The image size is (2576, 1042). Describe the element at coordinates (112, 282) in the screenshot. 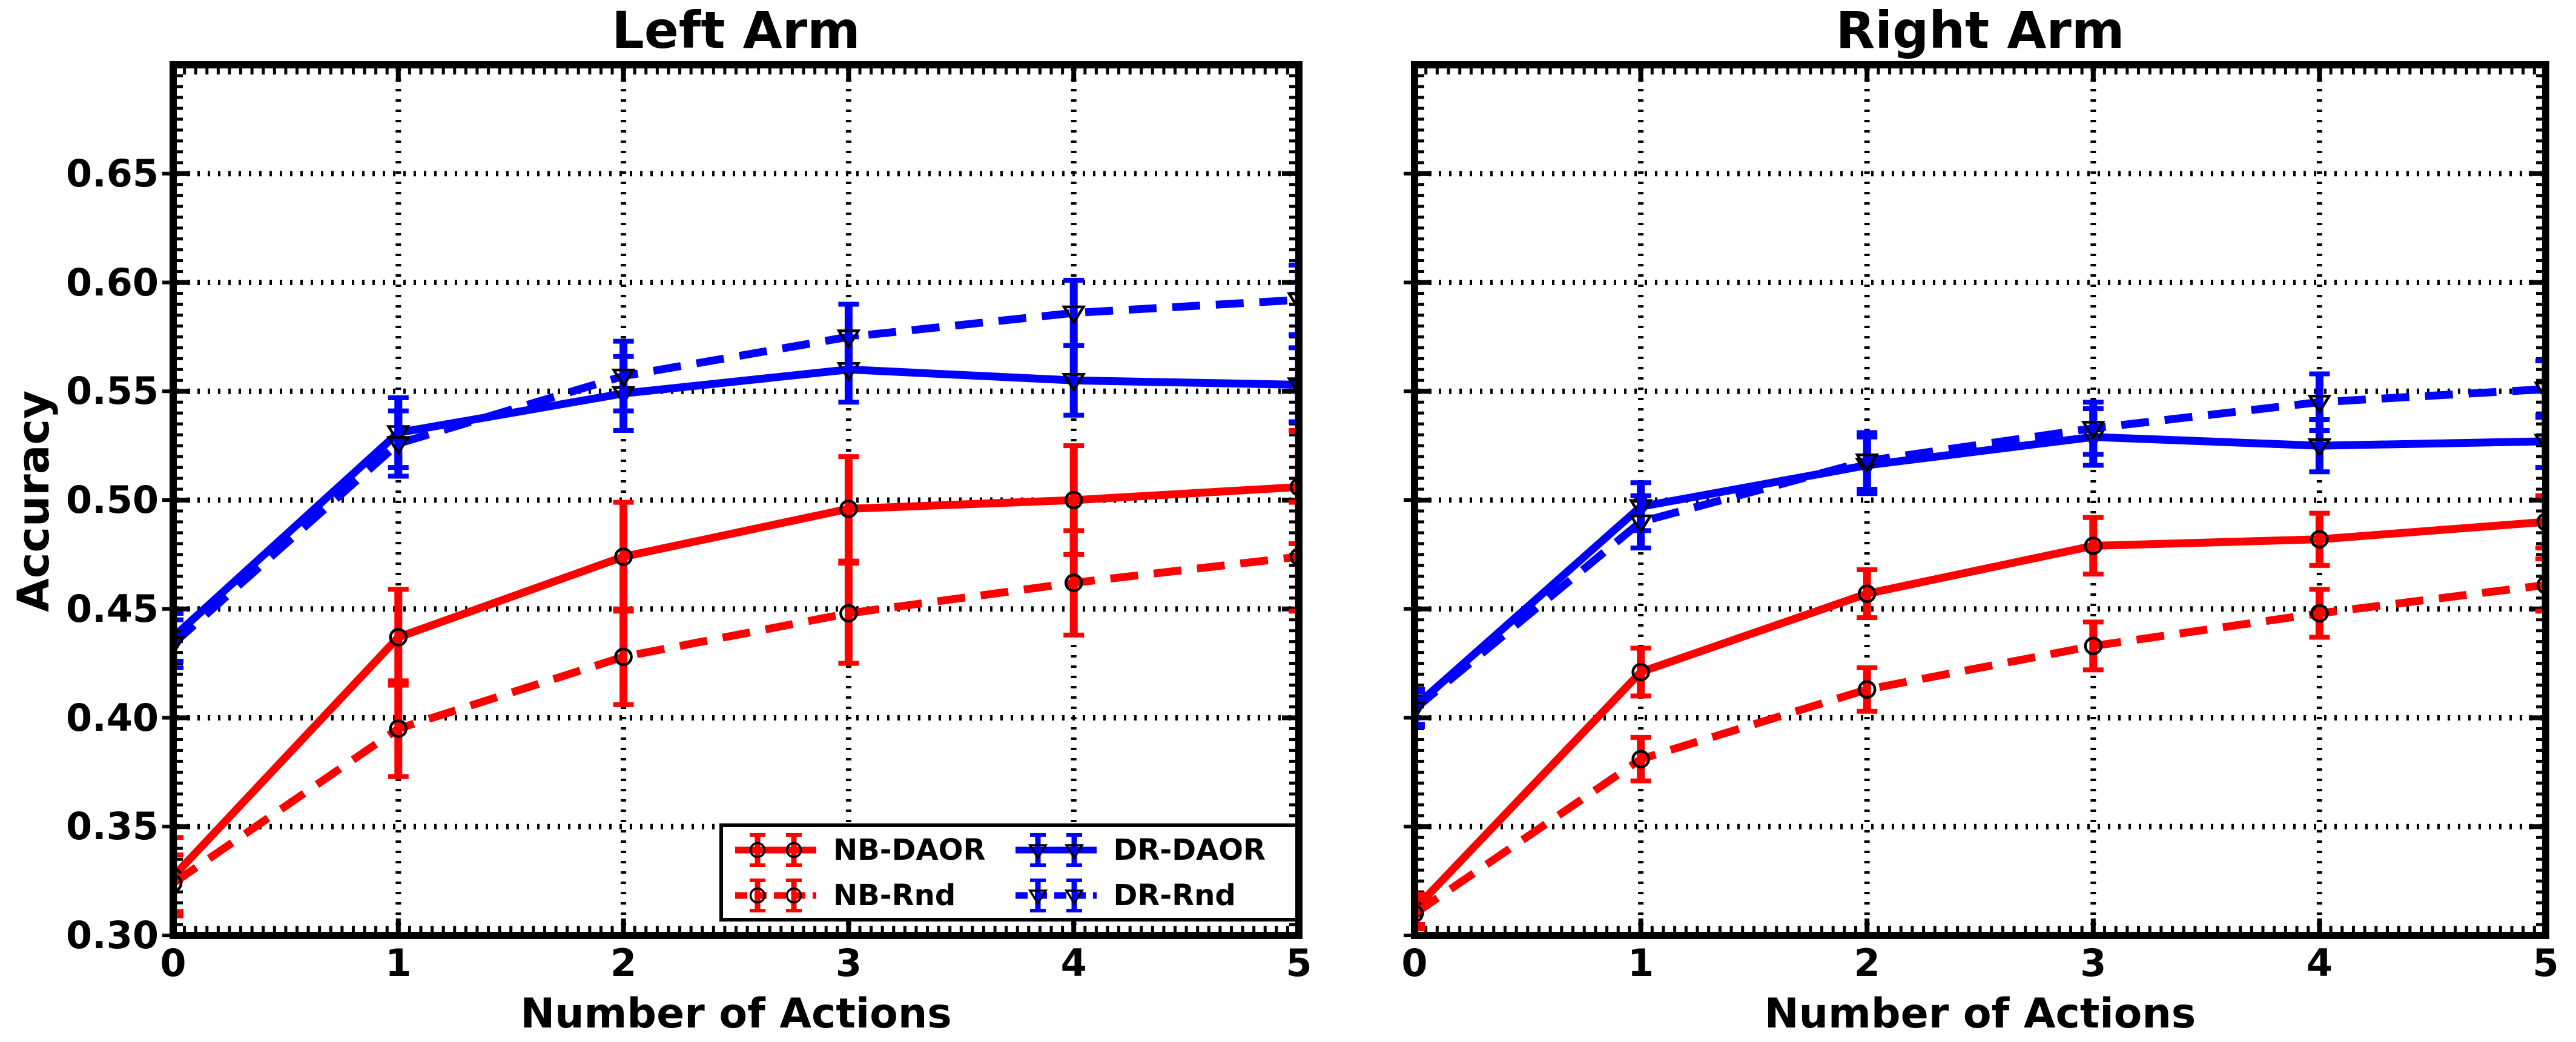

I see `y-tick-label: 0.60` at that location.